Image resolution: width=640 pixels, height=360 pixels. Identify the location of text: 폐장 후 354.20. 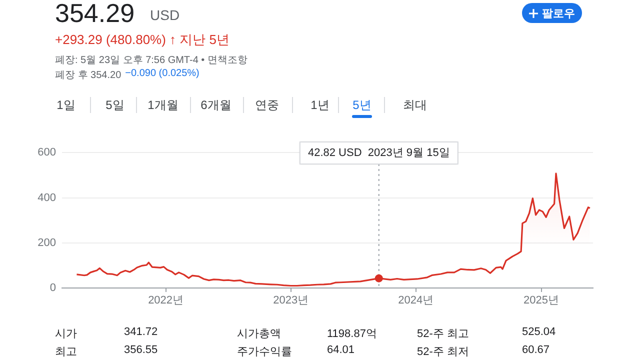
(88, 75).